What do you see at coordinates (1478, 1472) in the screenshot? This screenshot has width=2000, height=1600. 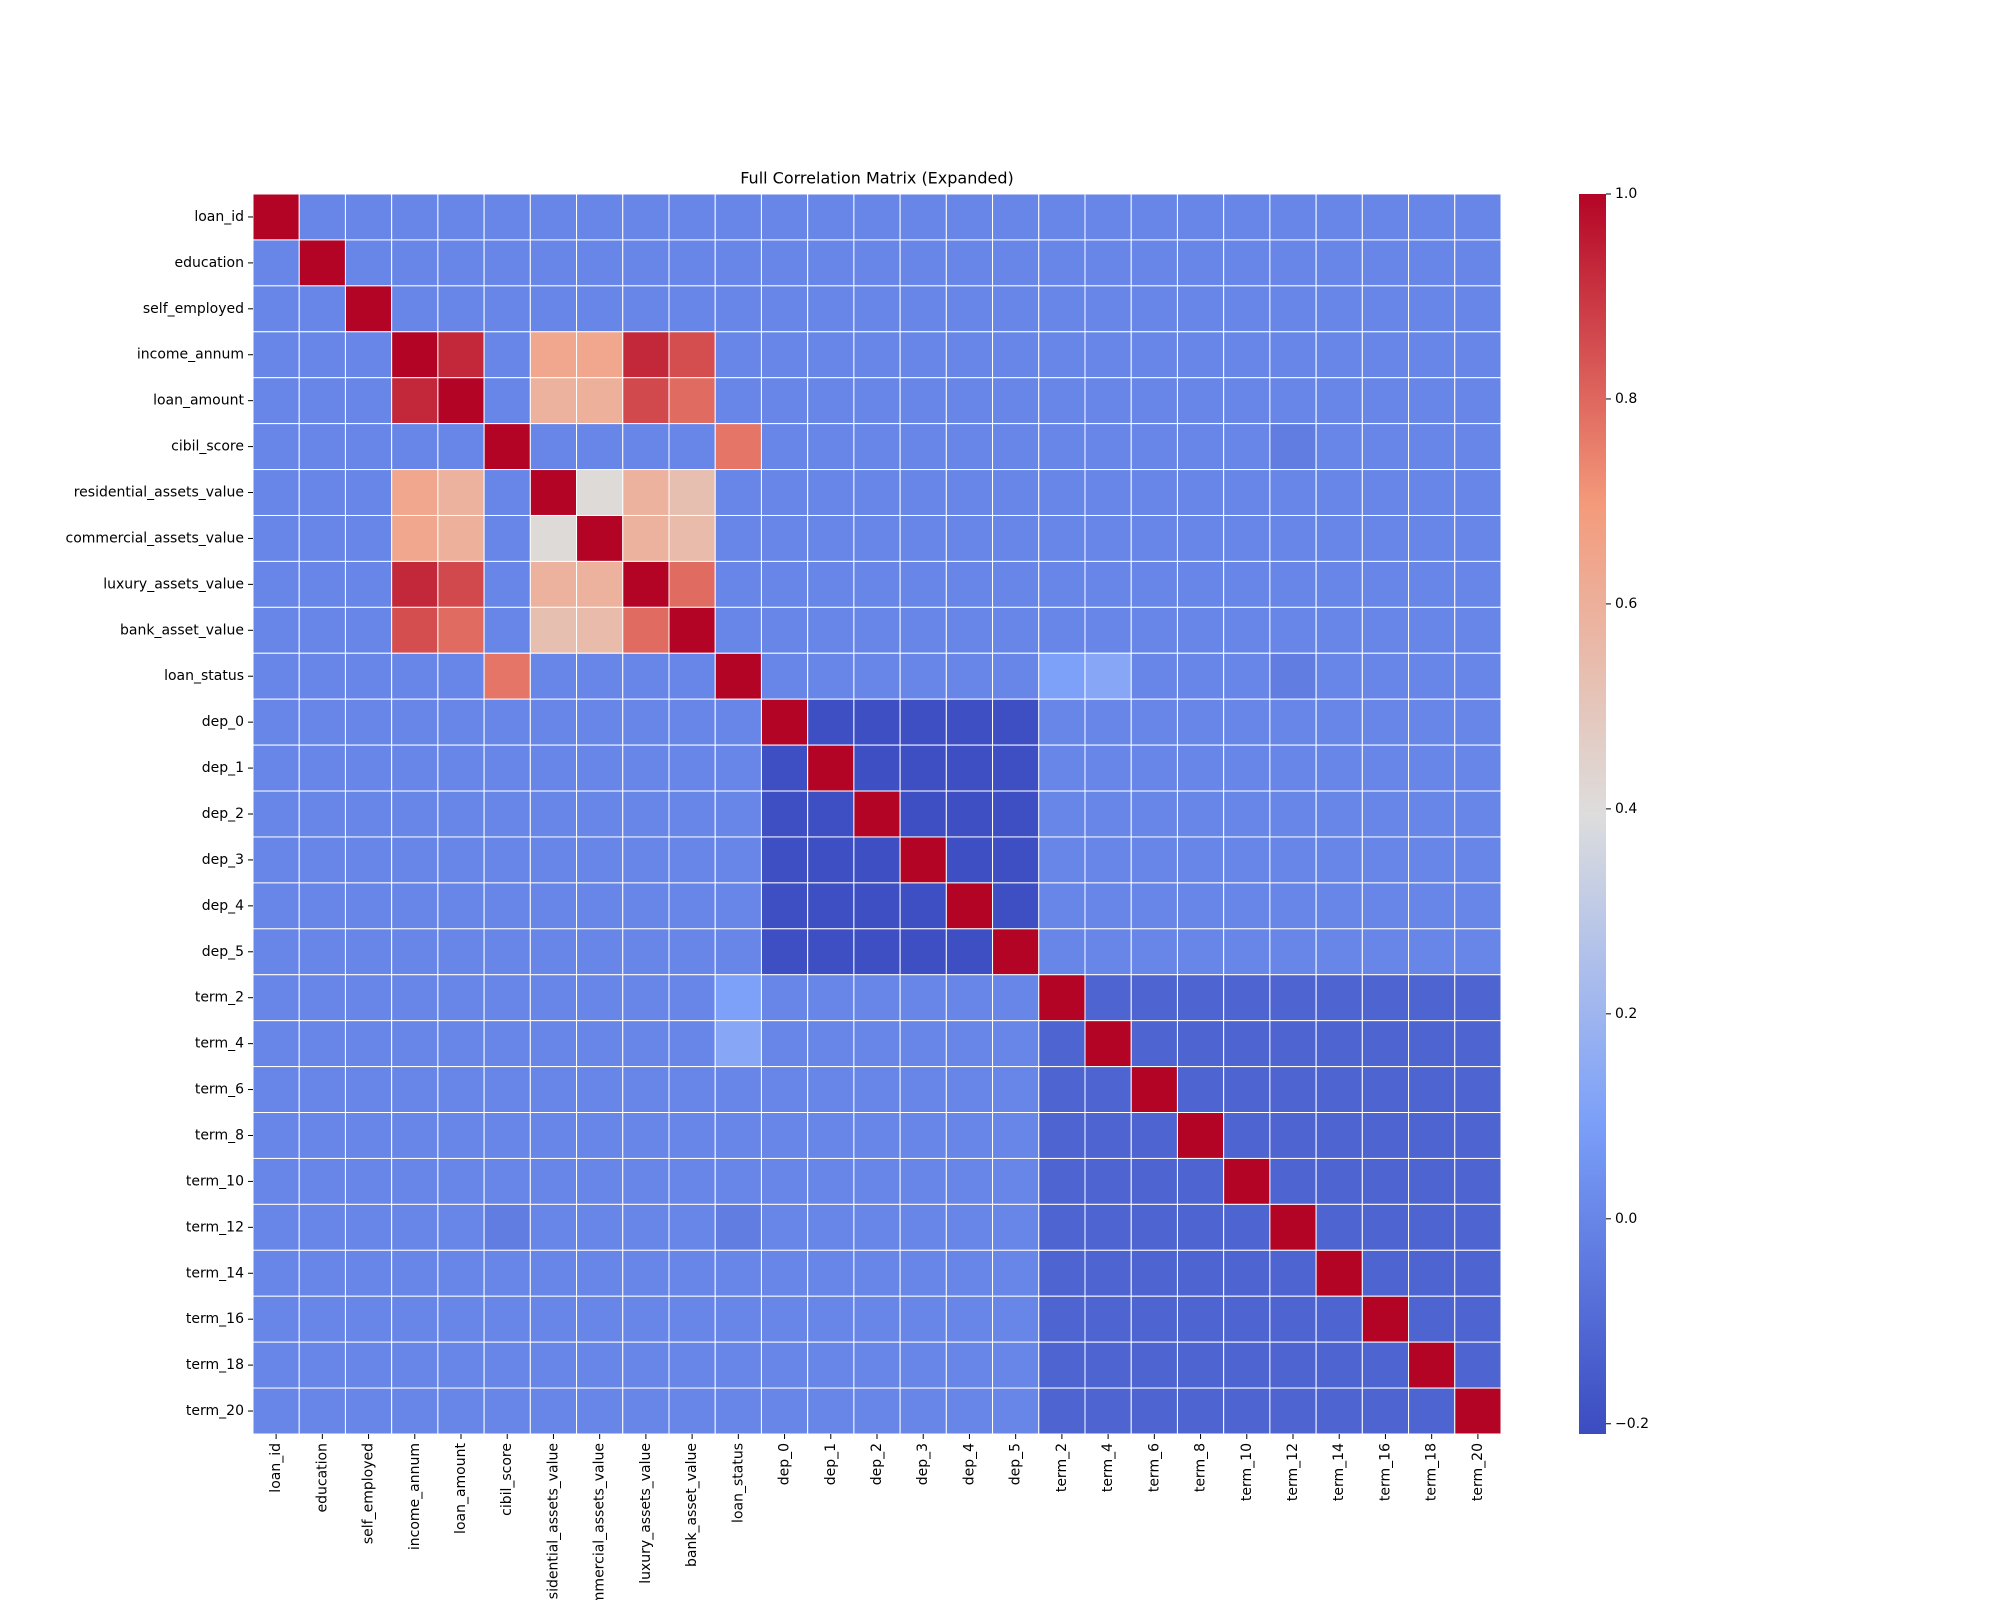 I see `x-tick-label: term_20` at bounding box center [1478, 1472].